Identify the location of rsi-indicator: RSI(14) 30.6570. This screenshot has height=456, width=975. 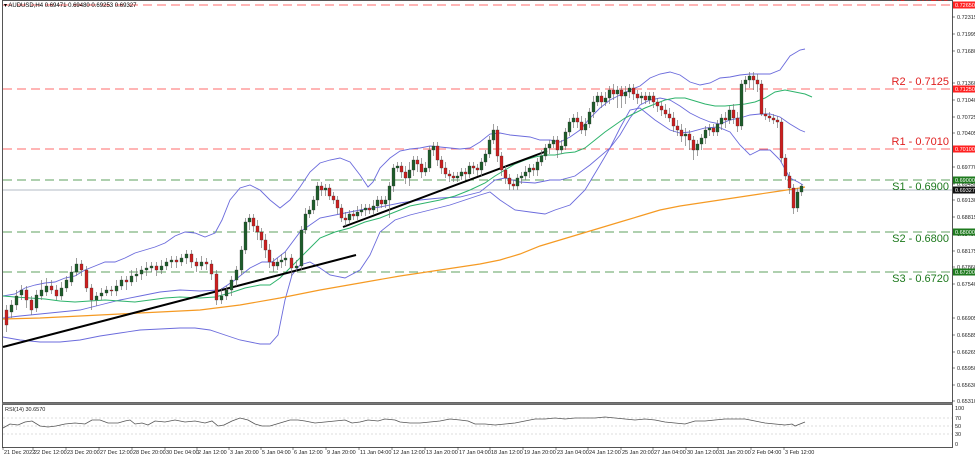
(477, 421).